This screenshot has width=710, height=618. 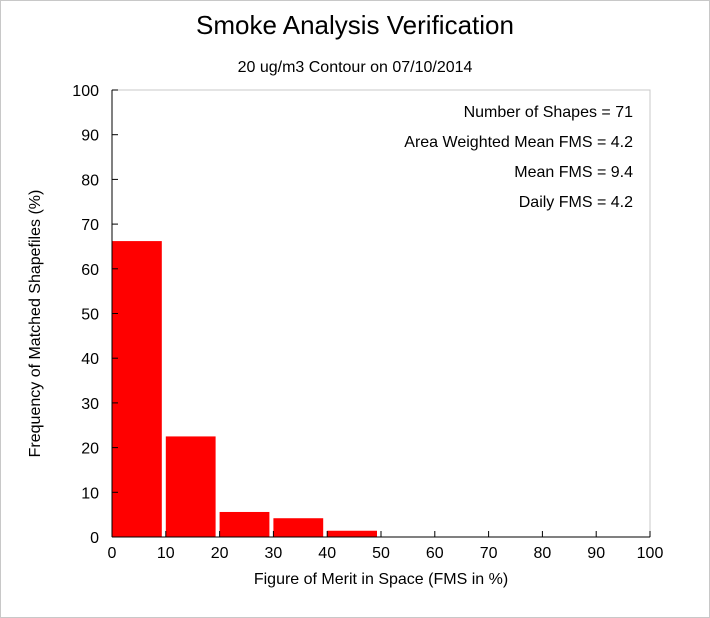 What do you see at coordinates (166, 553) in the screenshot?
I see `x-tick-label-1: 10` at bounding box center [166, 553].